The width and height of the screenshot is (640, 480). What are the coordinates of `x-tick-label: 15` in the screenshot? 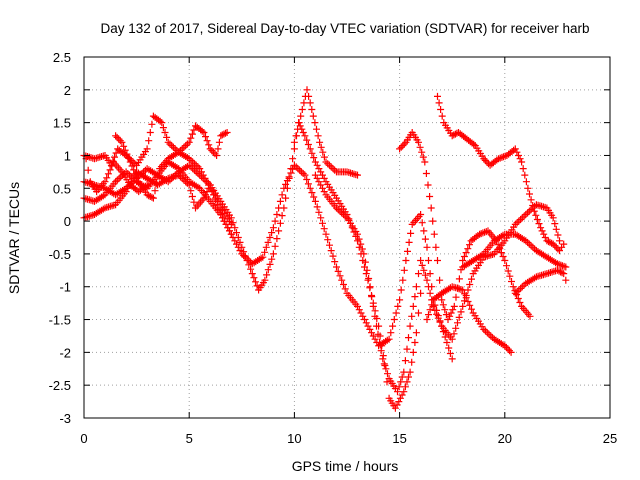 It's located at (399, 438).